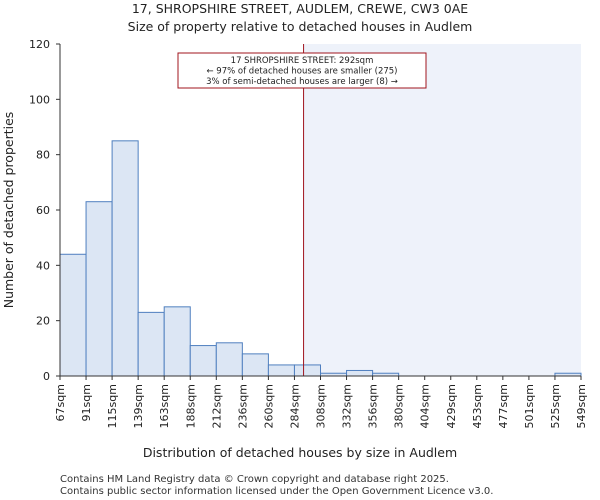 This screenshot has height=500, width=600. I want to click on y-tick-label: 100, so click(39, 99).